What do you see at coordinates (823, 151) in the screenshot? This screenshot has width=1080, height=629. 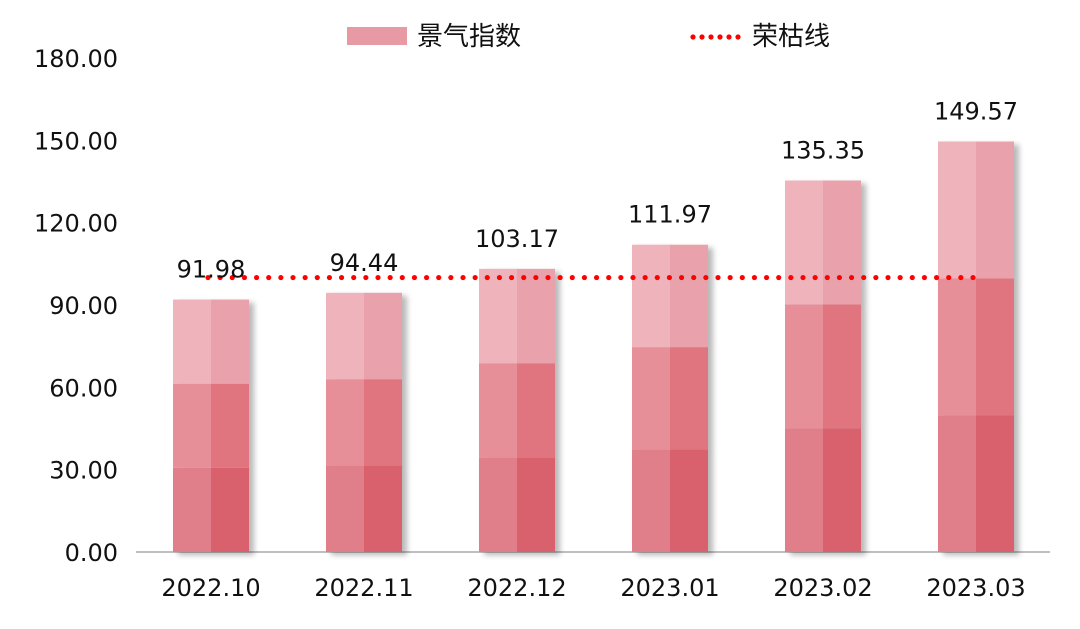 I see `data-label: 135.35` at bounding box center [823, 151].